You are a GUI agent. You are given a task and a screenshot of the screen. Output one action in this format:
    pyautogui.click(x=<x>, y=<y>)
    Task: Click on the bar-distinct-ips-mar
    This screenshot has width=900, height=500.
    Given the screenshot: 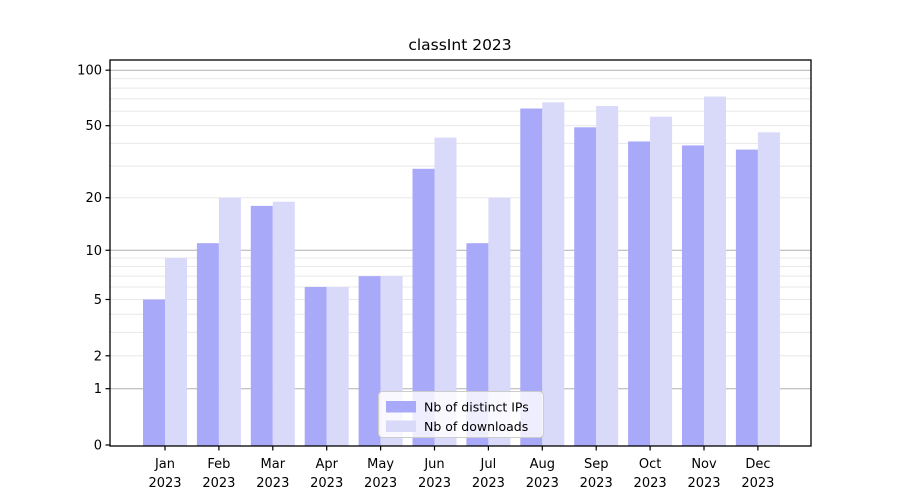 What is the action you would take?
    pyautogui.click(x=261, y=325)
    